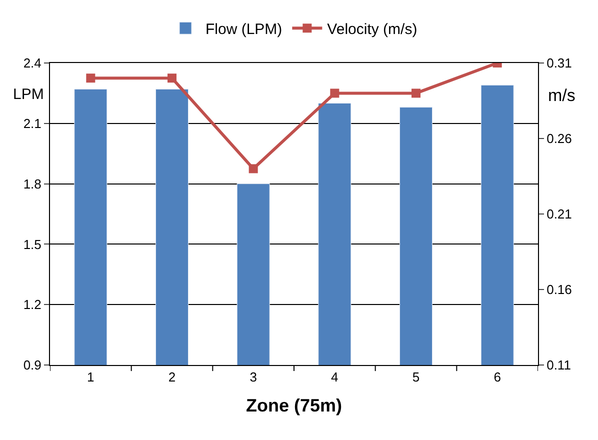  What do you see at coordinates (32, 304) in the screenshot?
I see `y-tick-label: 1.2` at bounding box center [32, 304].